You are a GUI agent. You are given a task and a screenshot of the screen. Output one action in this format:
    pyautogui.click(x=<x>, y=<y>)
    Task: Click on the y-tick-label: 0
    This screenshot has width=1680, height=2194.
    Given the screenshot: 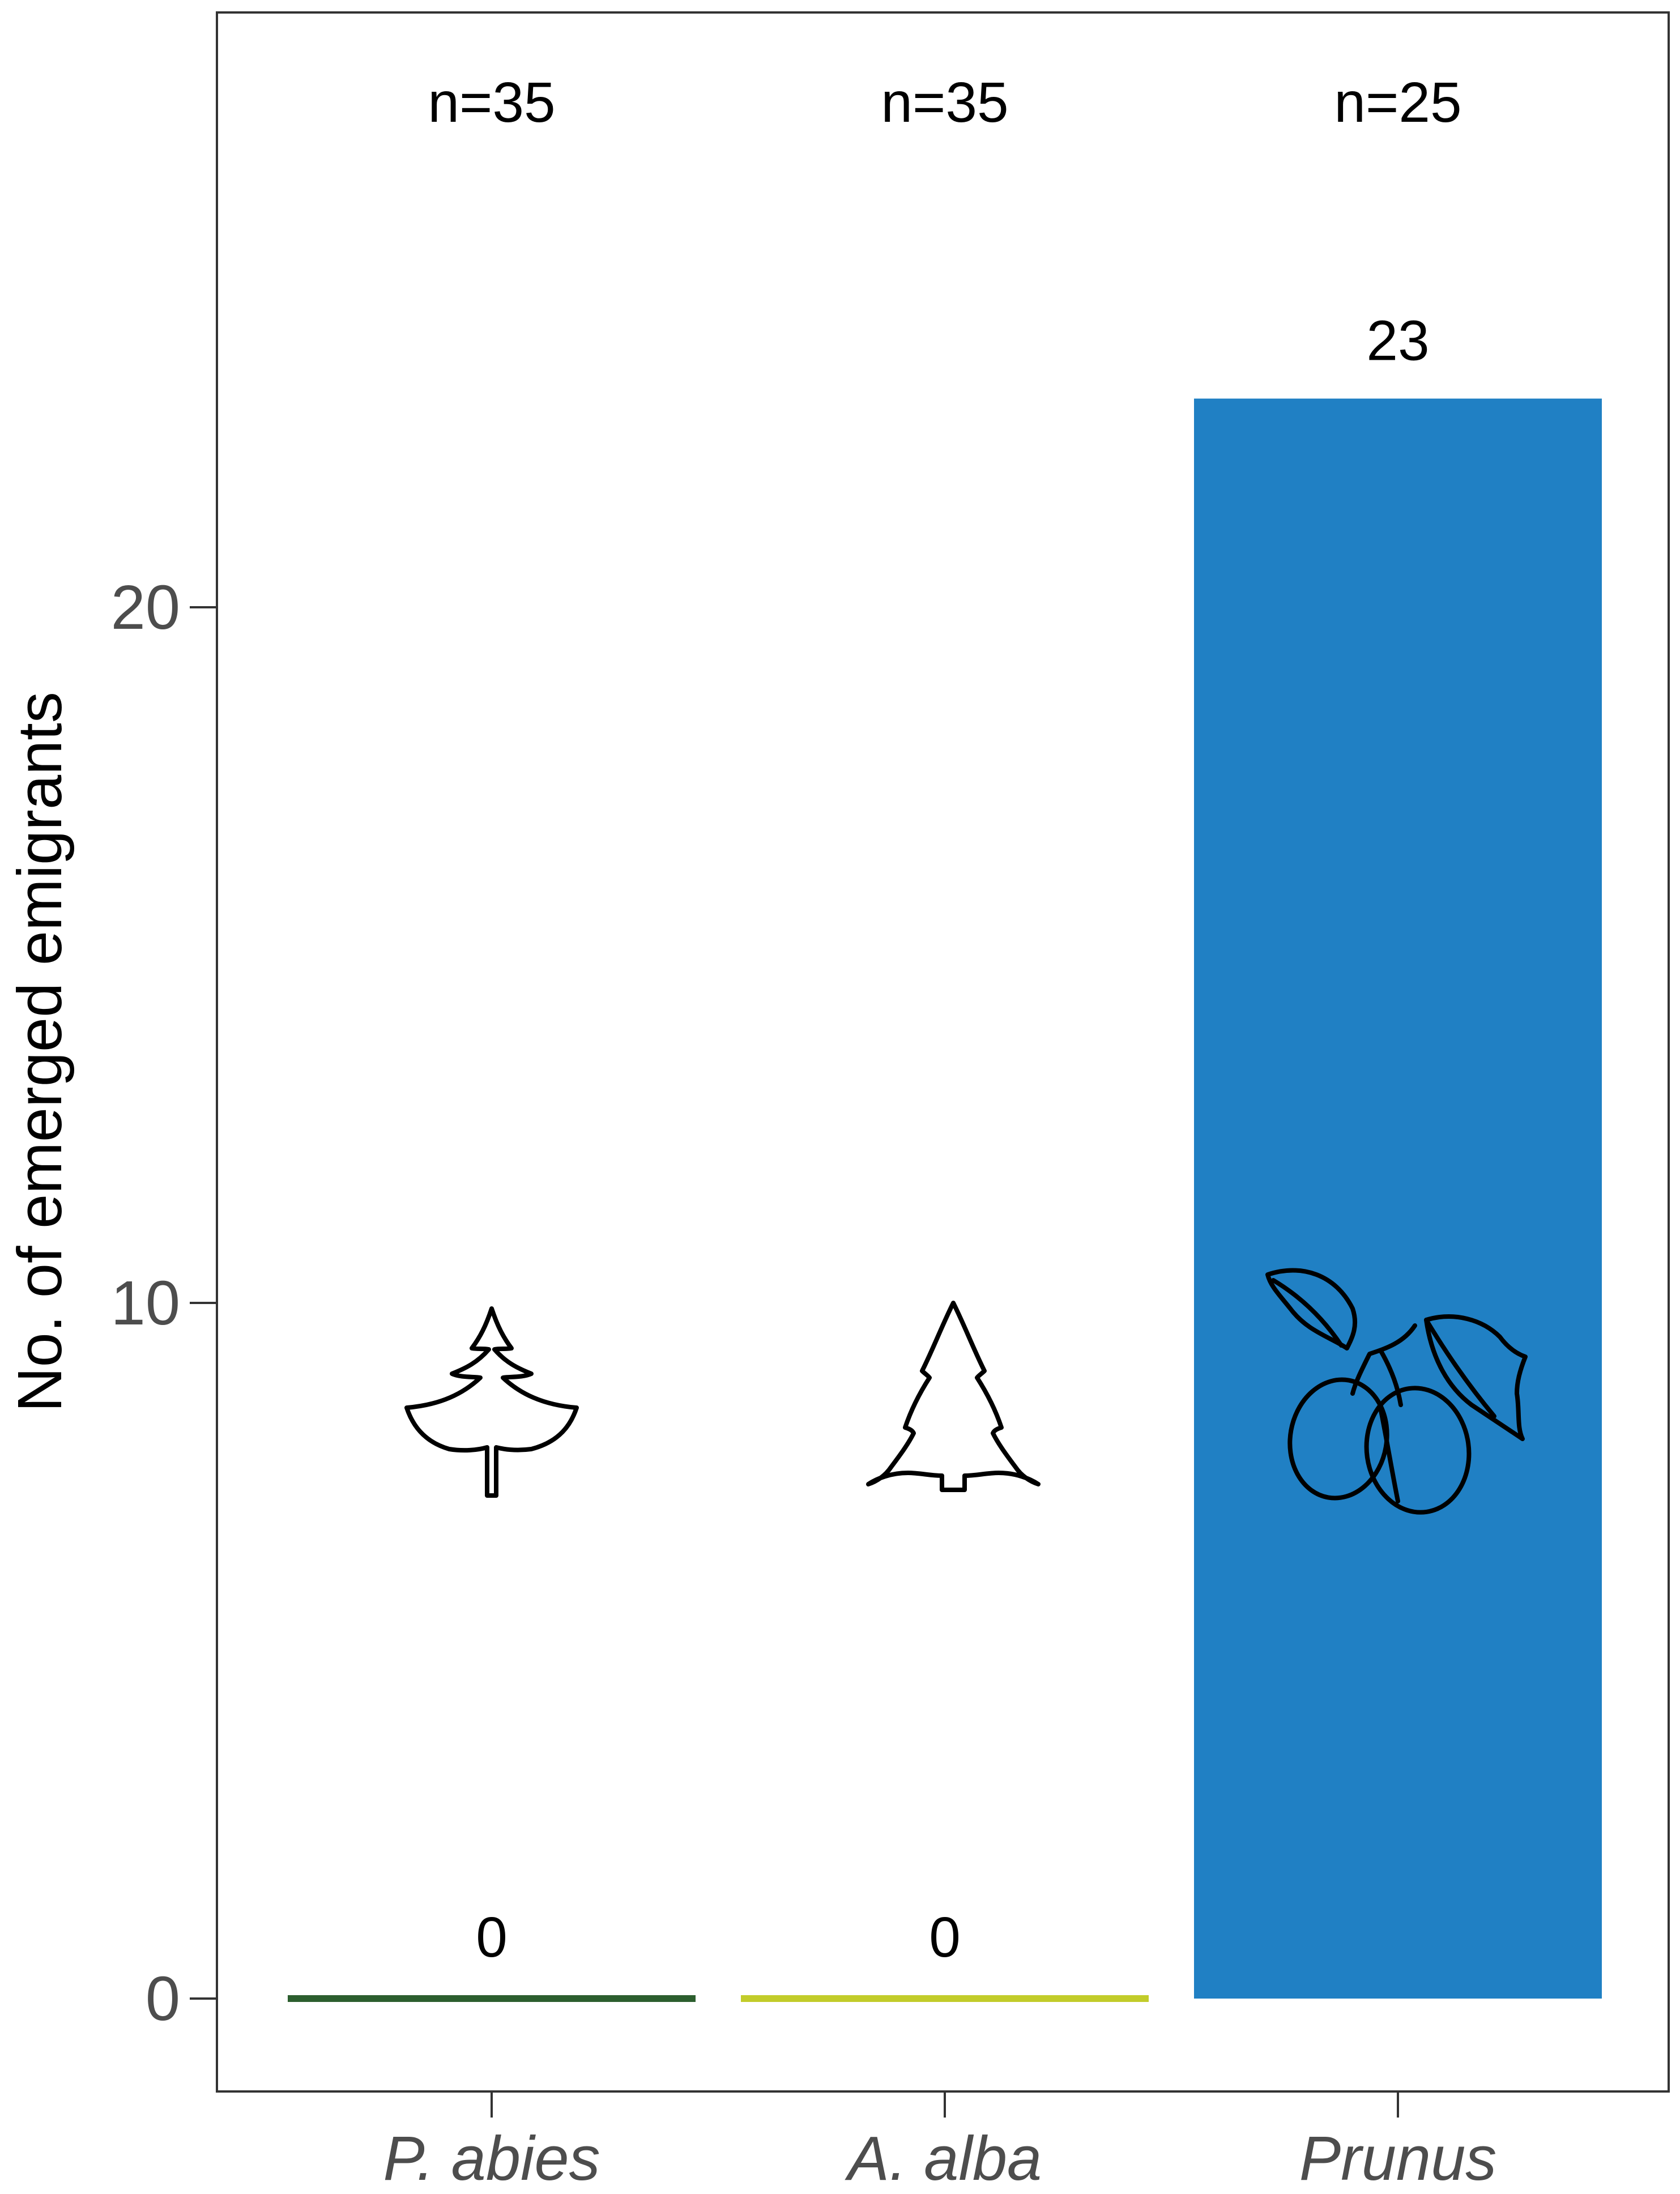 What is the action you would take?
    pyautogui.click(x=163, y=1999)
    